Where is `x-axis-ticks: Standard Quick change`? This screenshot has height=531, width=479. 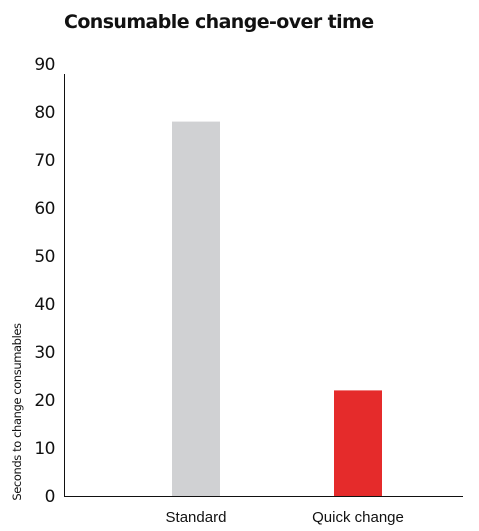 x-axis-ticks: Standard Quick change is located at coordinates (285, 517).